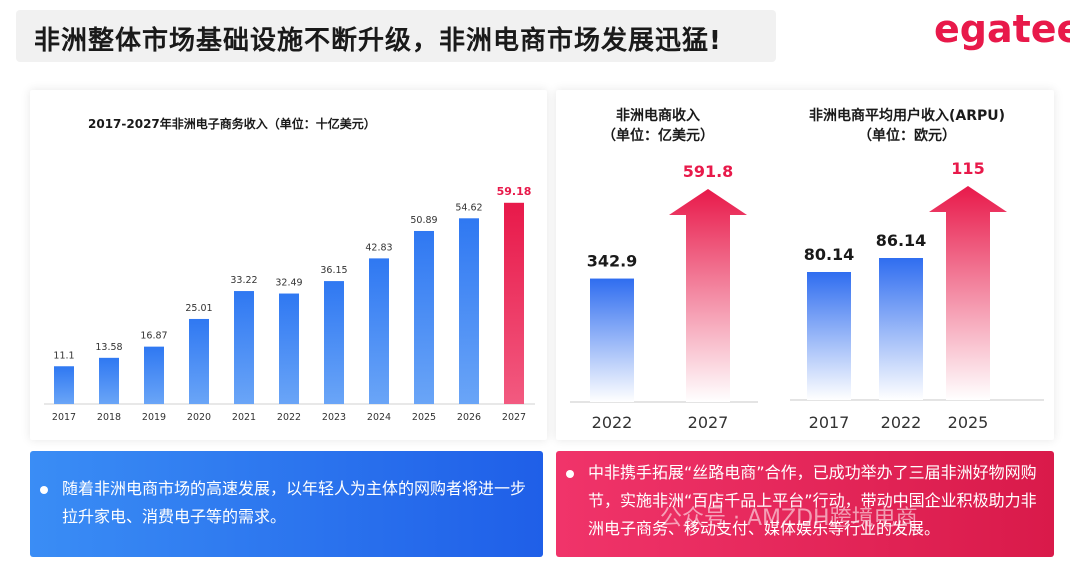  What do you see at coordinates (378, 247) in the screenshot?
I see `value-label: 42.83` at bounding box center [378, 247].